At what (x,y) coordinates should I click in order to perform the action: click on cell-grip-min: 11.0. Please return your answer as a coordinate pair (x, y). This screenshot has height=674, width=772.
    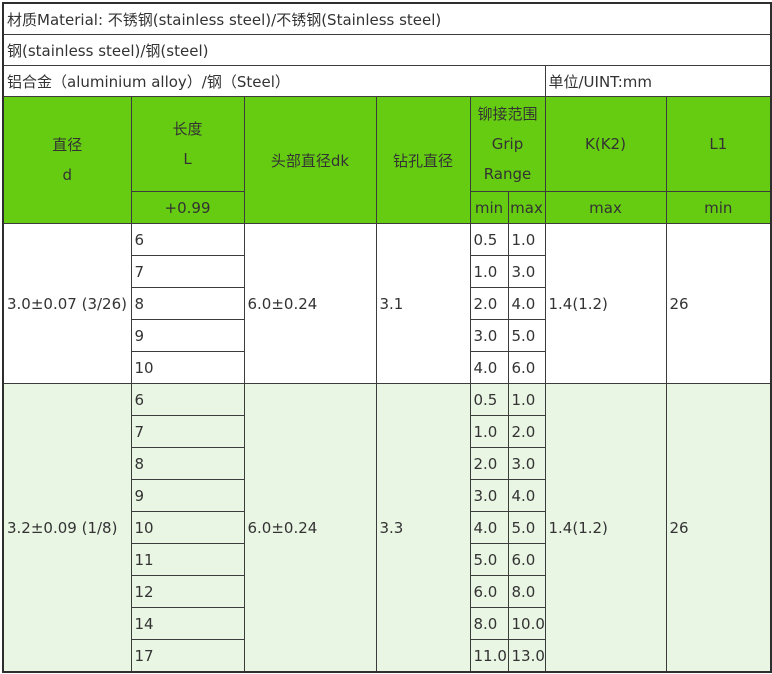
    Looking at the image, I should click on (489, 656).